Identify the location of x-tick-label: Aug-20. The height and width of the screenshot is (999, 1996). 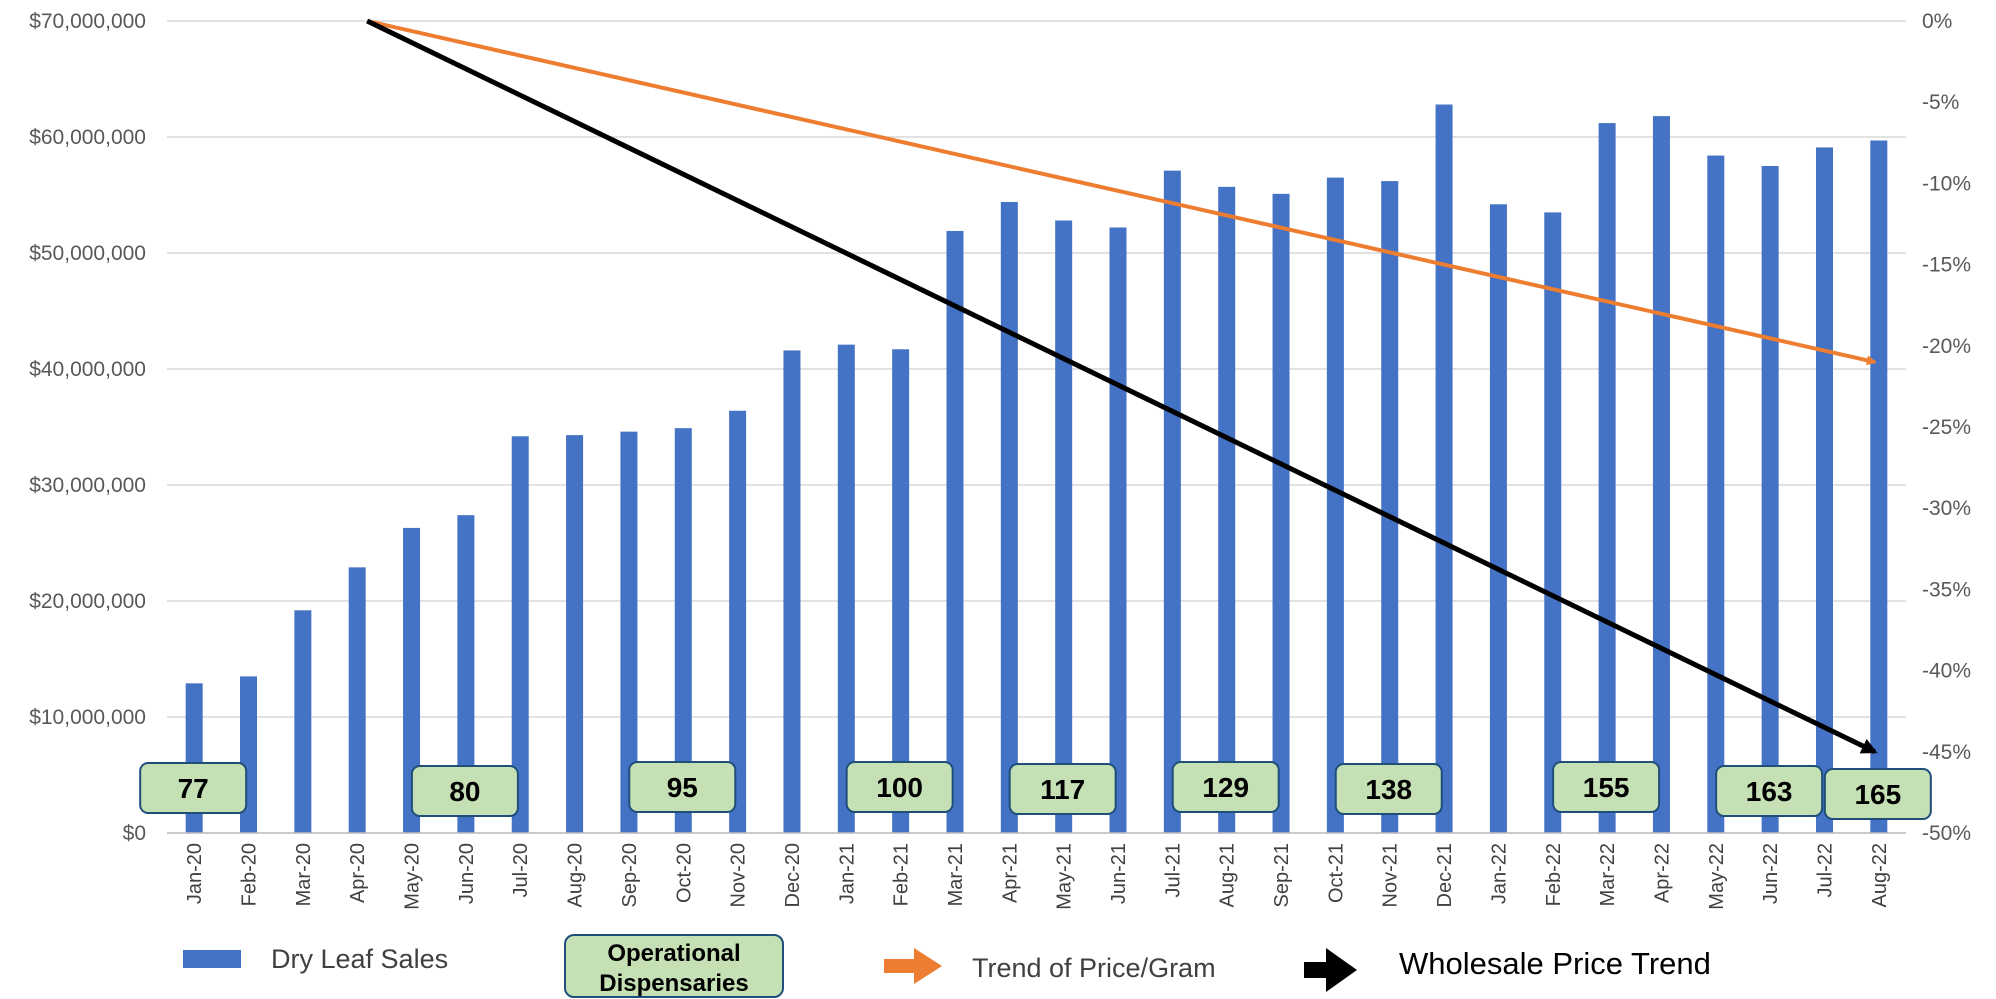
(576, 875).